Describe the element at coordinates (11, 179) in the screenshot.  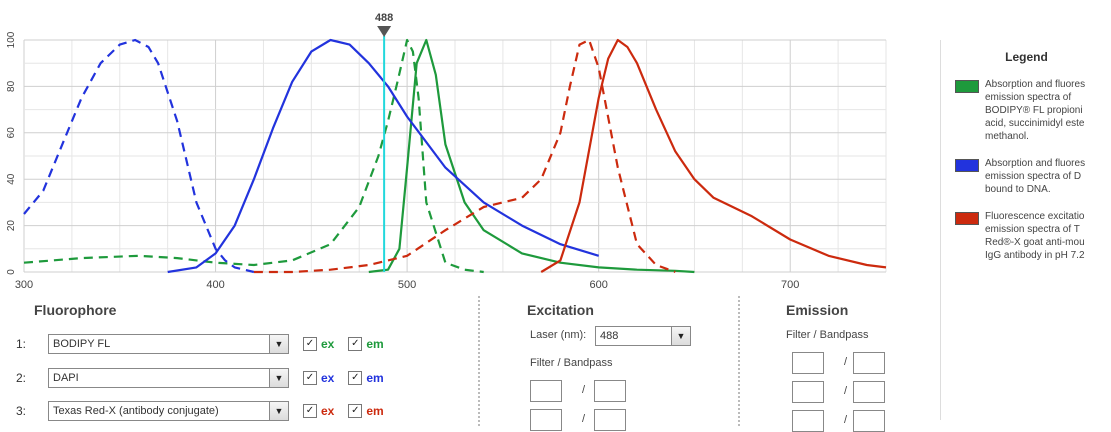
I see `y-tick-label: 40` at that location.